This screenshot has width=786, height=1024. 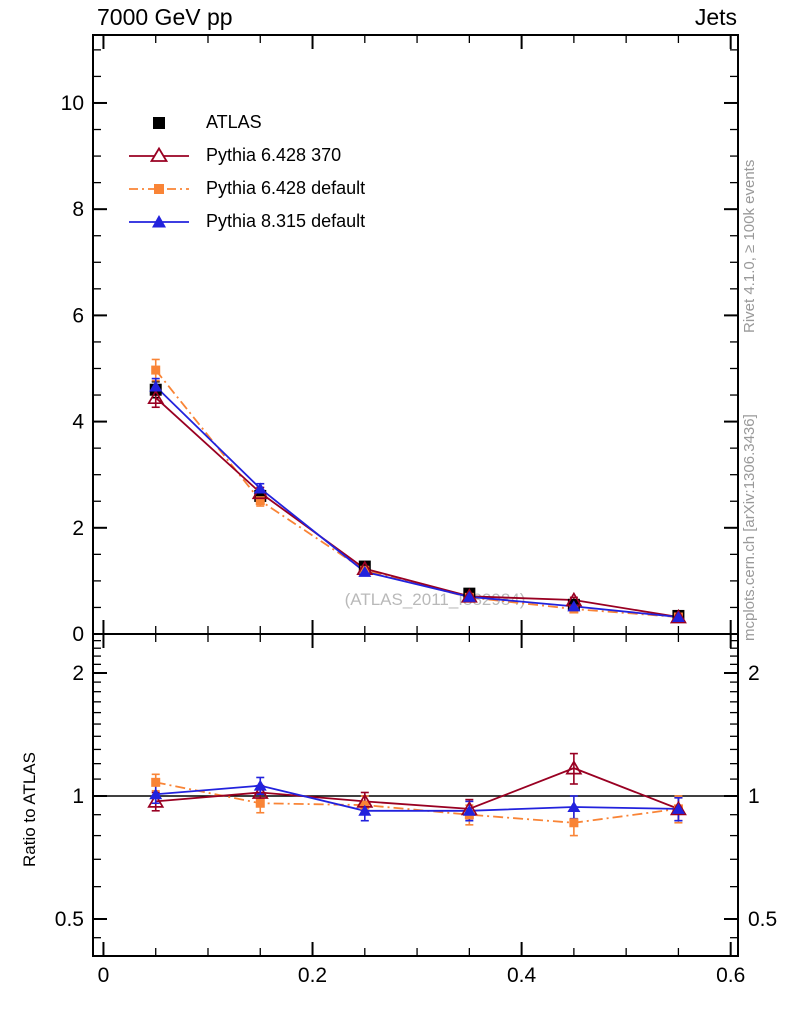 What do you see at coordinates (435, 599) in the screenshot?
I see `analysis-id-watermark: (ATLAS_2011_I882984)` at bounding box center [435, 599].